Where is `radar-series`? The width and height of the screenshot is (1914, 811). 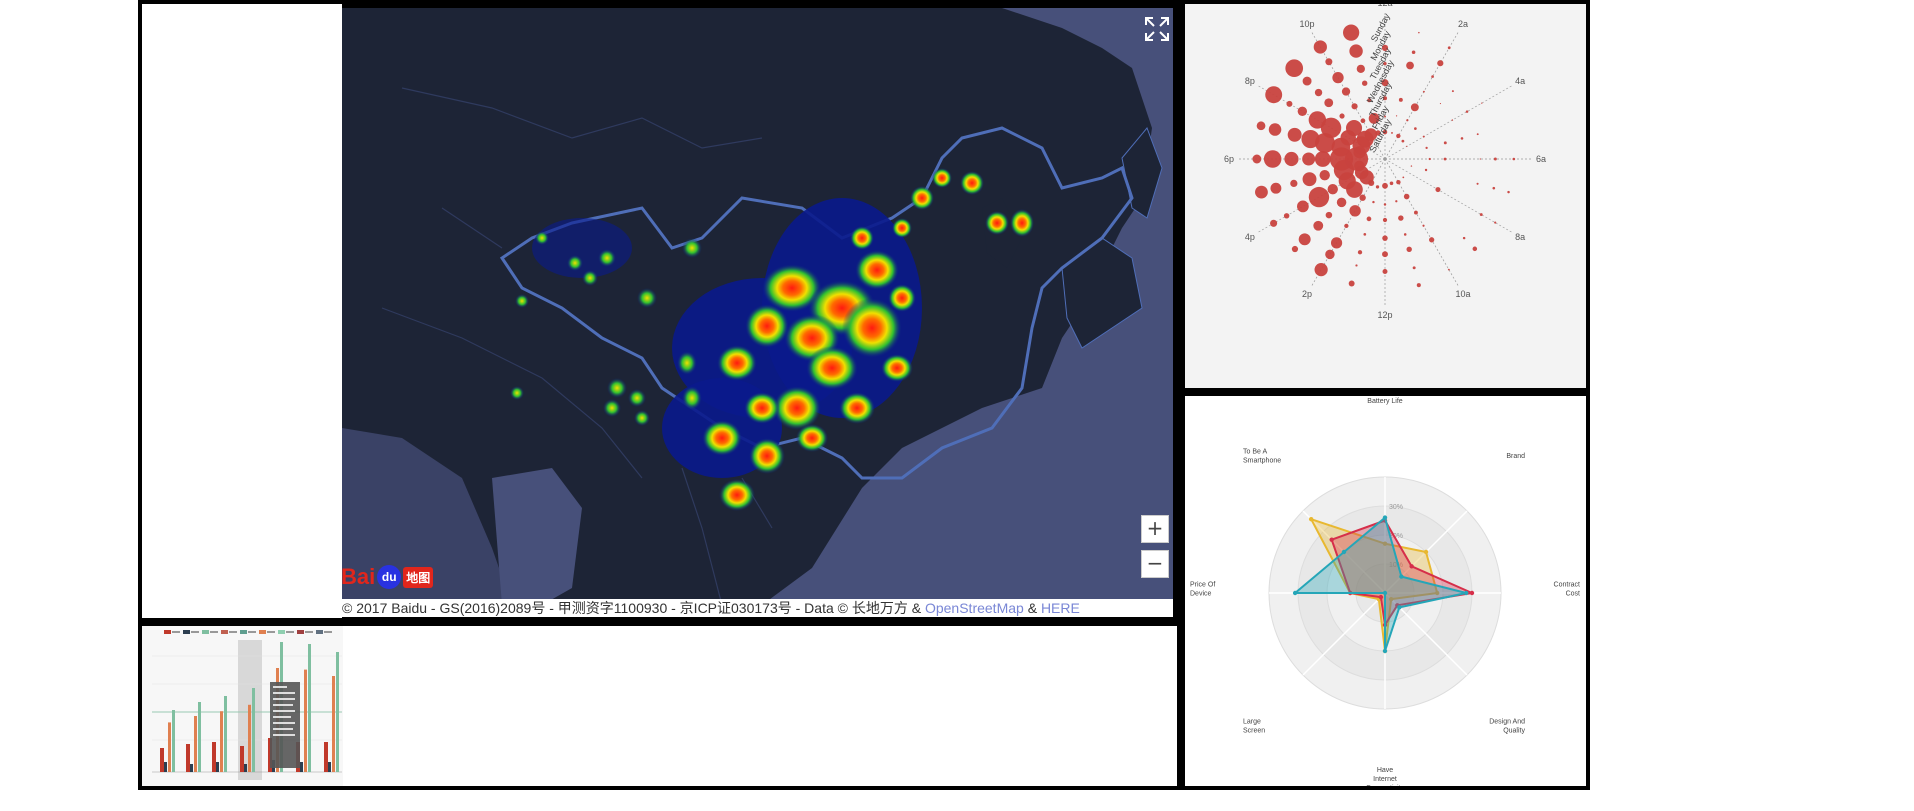 radar-series is located at coordinates (1383, 584).